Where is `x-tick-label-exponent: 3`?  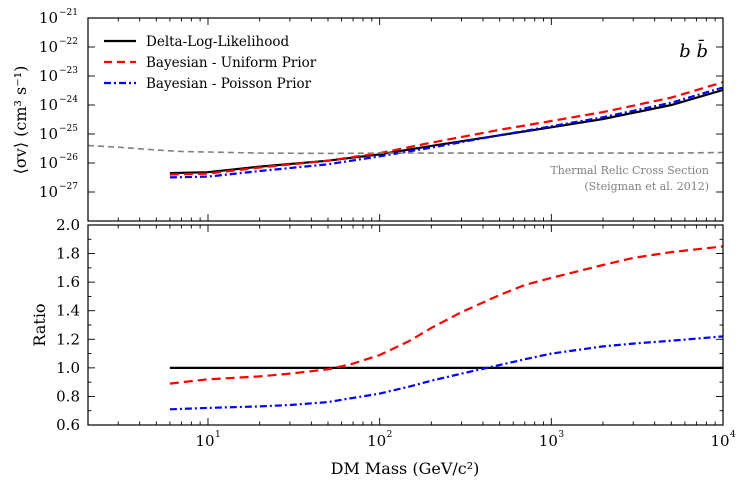 x-tick-label-exponent: 3 is located at coordinates (561, 435).